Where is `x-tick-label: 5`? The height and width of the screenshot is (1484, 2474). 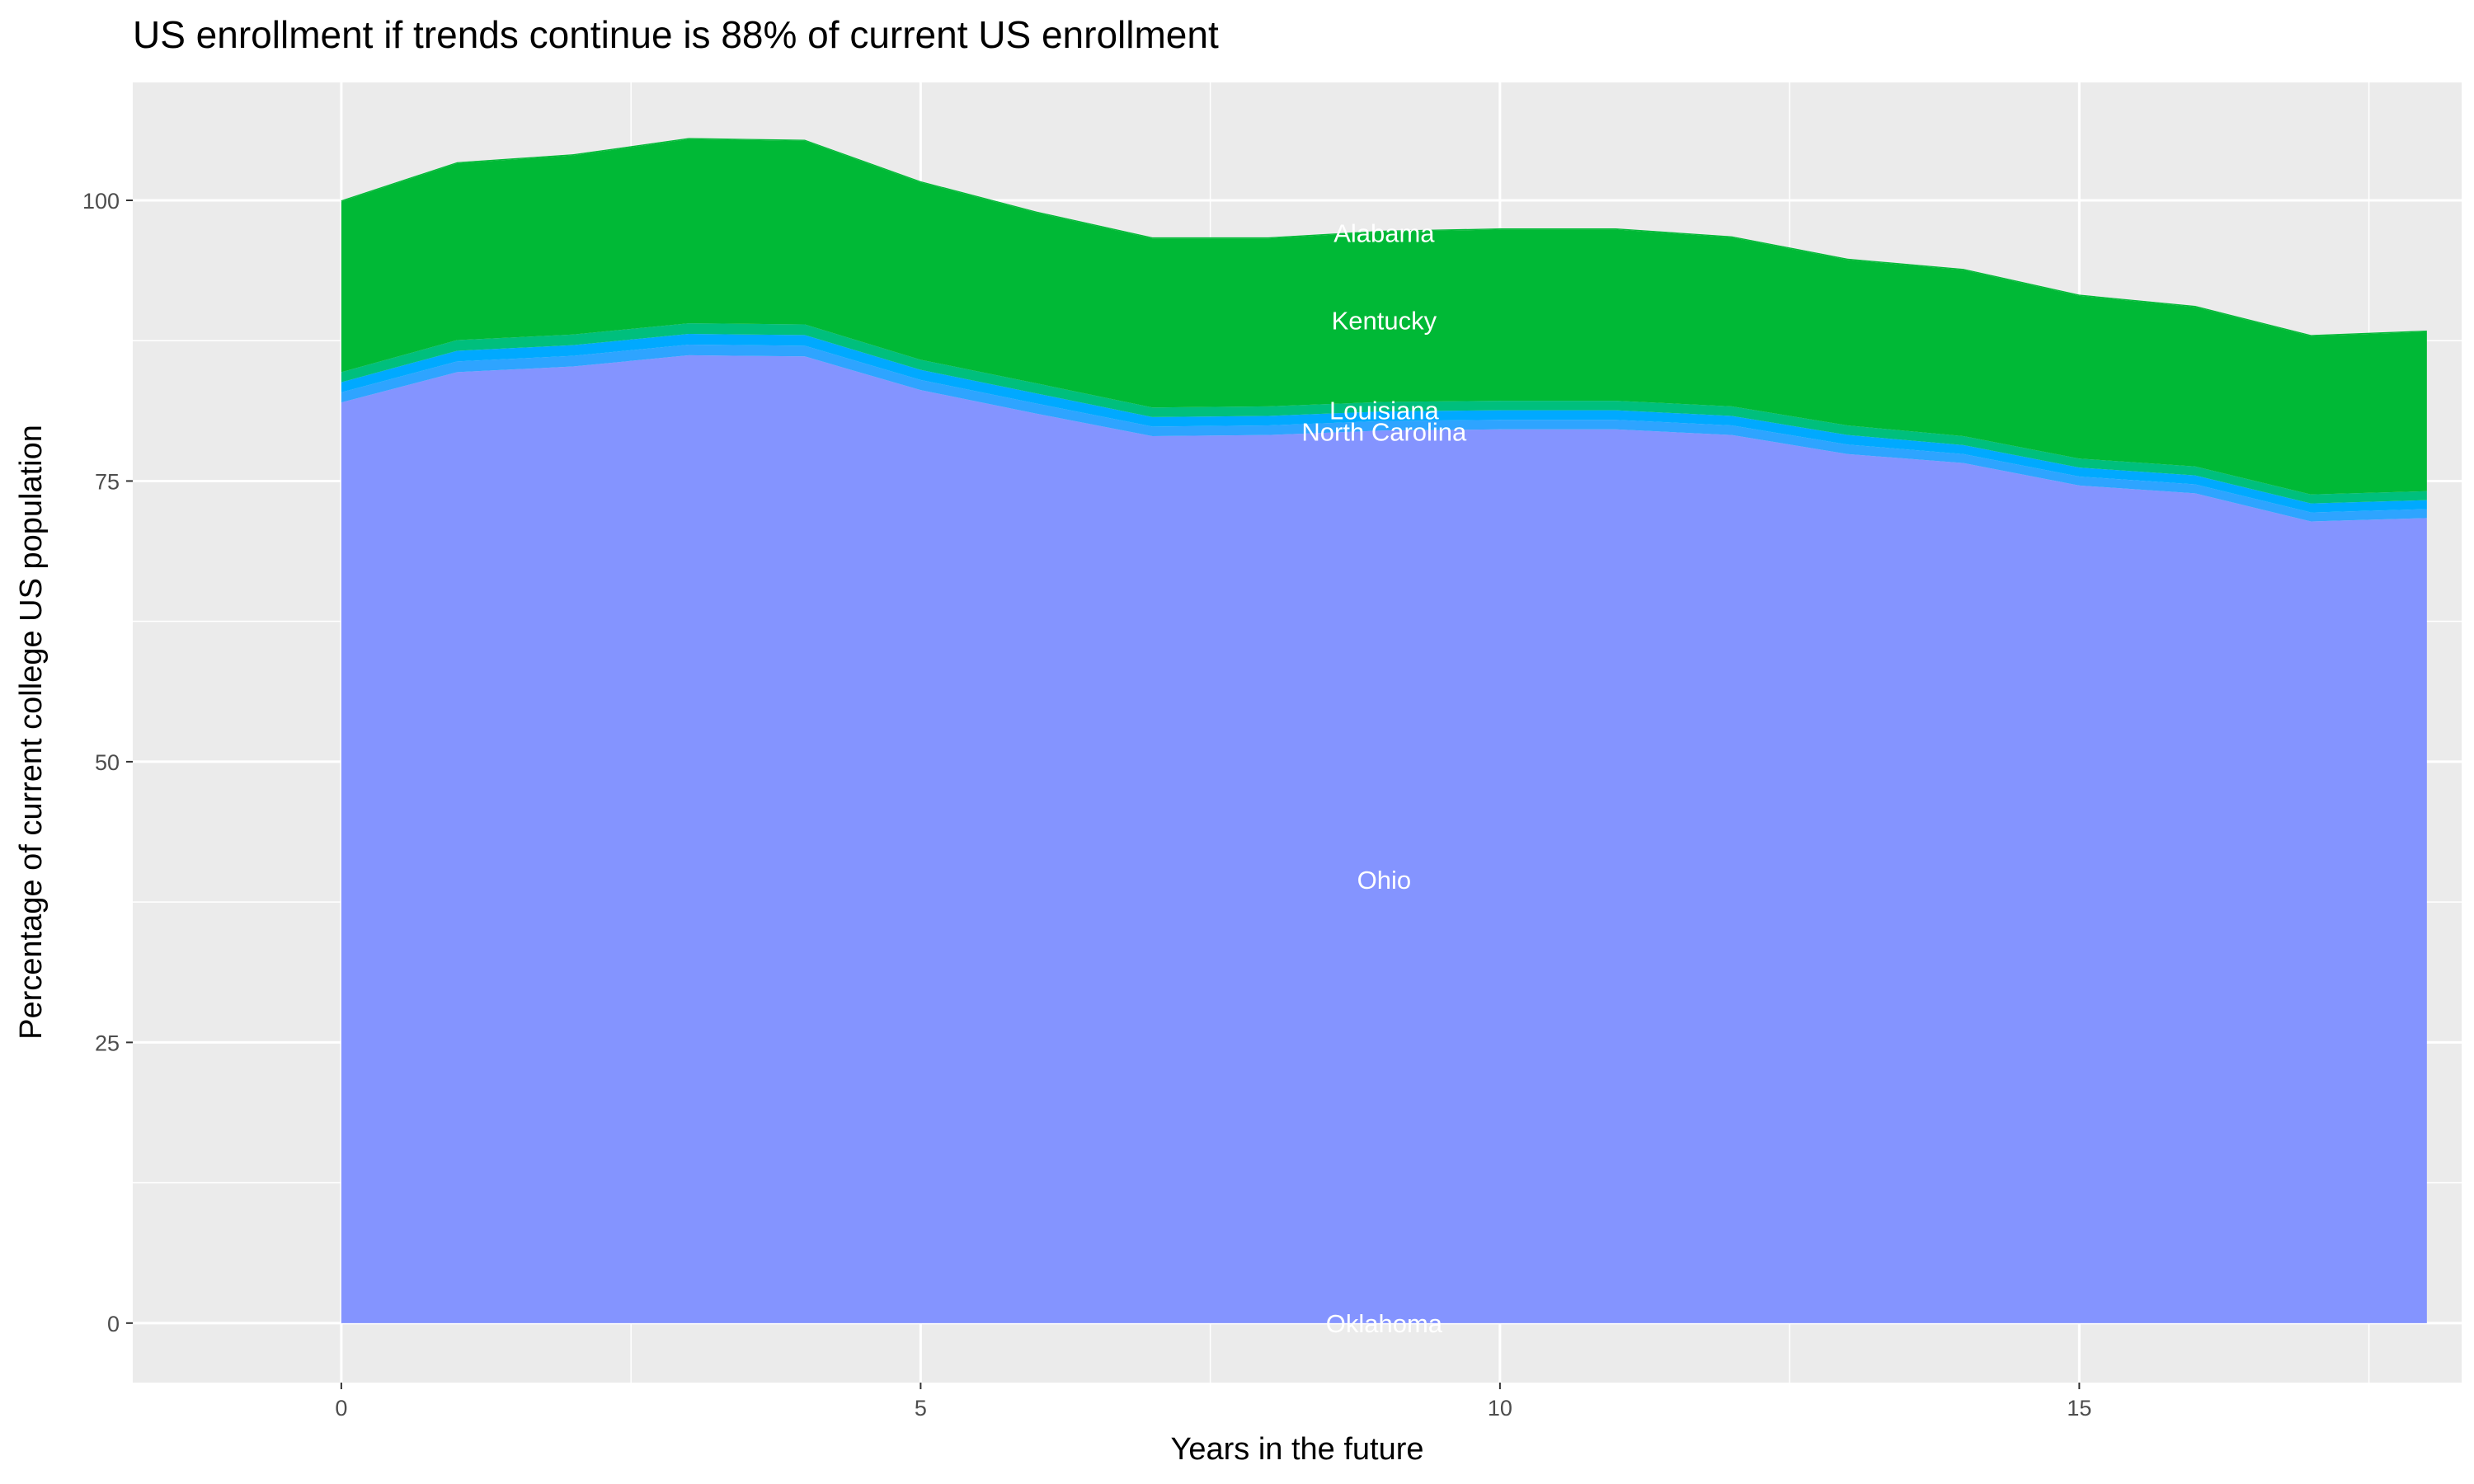
x-tick-label: 5 is located at coordinates (921, 1408).